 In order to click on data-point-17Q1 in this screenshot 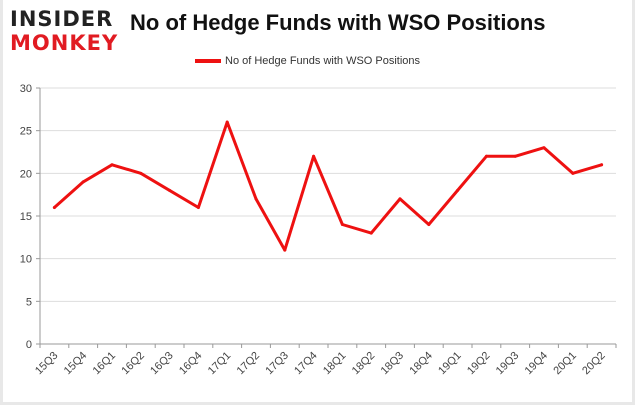, I will do `click(227, 122)`.